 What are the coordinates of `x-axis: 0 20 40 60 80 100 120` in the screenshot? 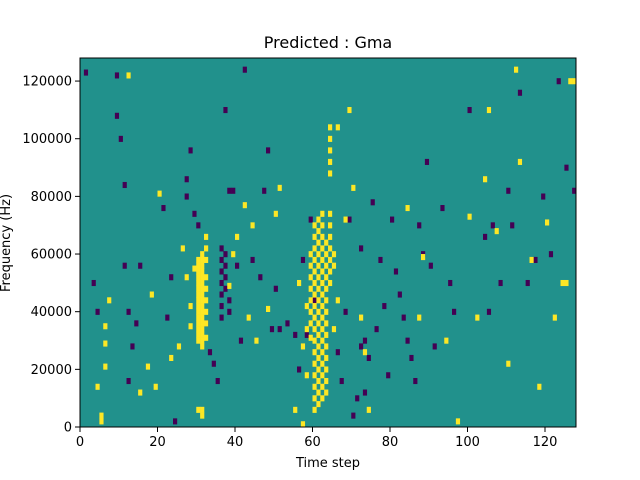 It's located at (316, 438).